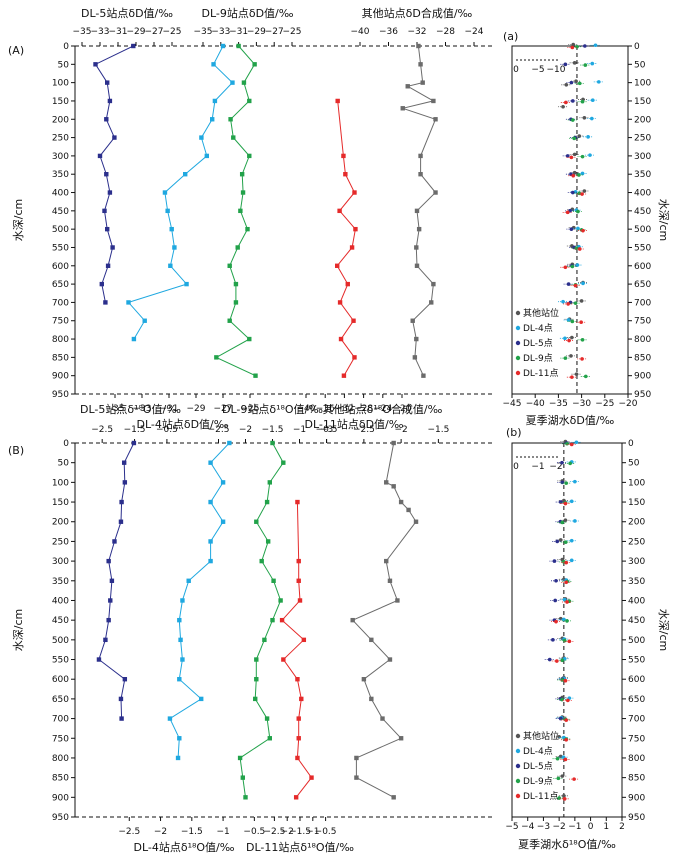 This screenshot has height=856, width=676. What do you see at coordinates (60, 358) in the screenshot?
I see `depth-tick-label: 850` at bounding box center [60, 358].